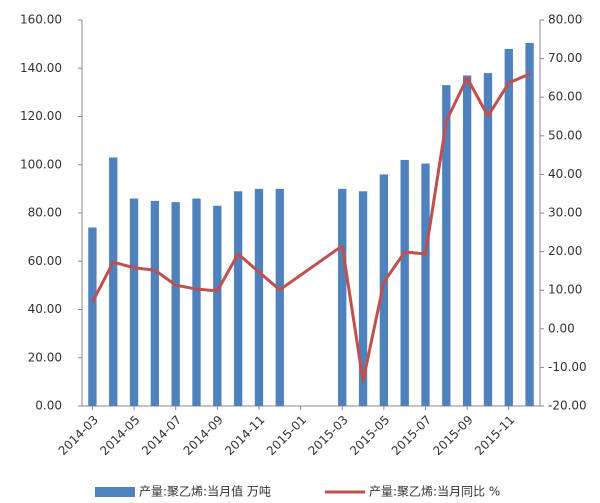  I want to click on x-tick-label: 2015-07, so click(411, 435).